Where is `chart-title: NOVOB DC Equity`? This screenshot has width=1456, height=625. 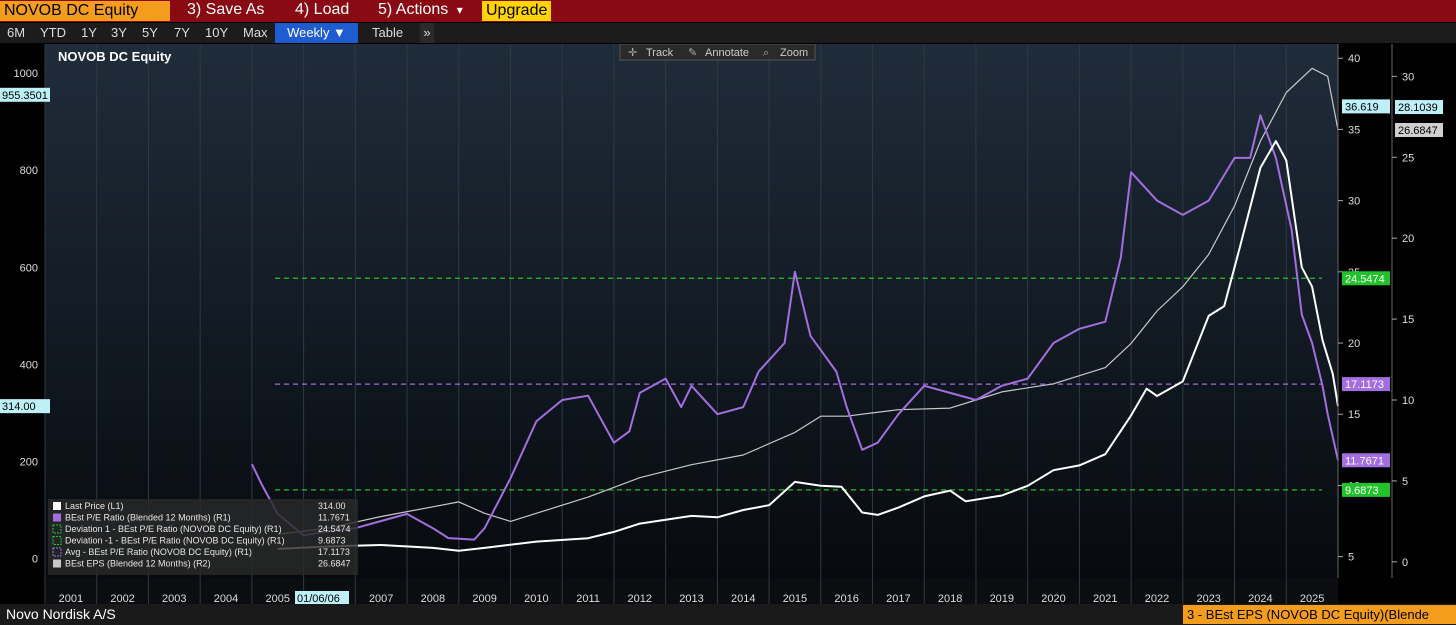 chart-title: NOVOB DC Equity is located at coordinates (115, 56).